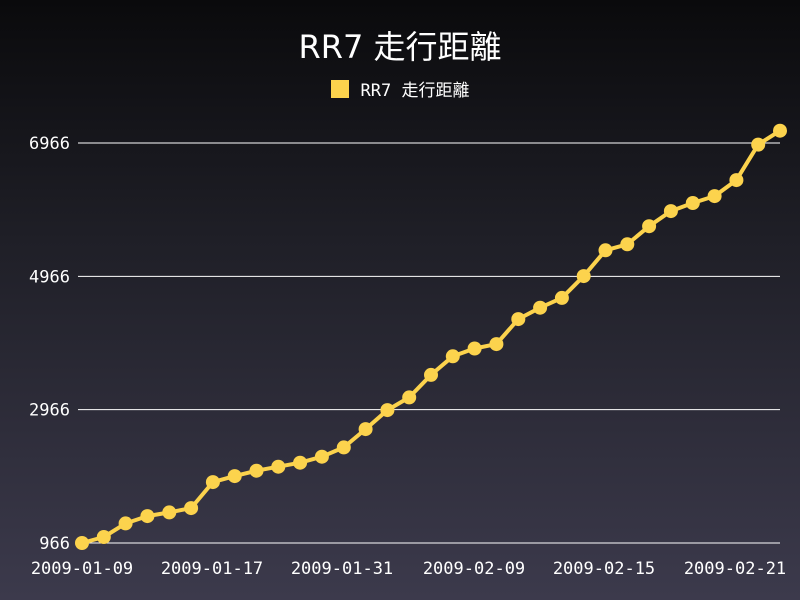  I want to click on x-tick-label: 2009-01-09, so click(82, 569).